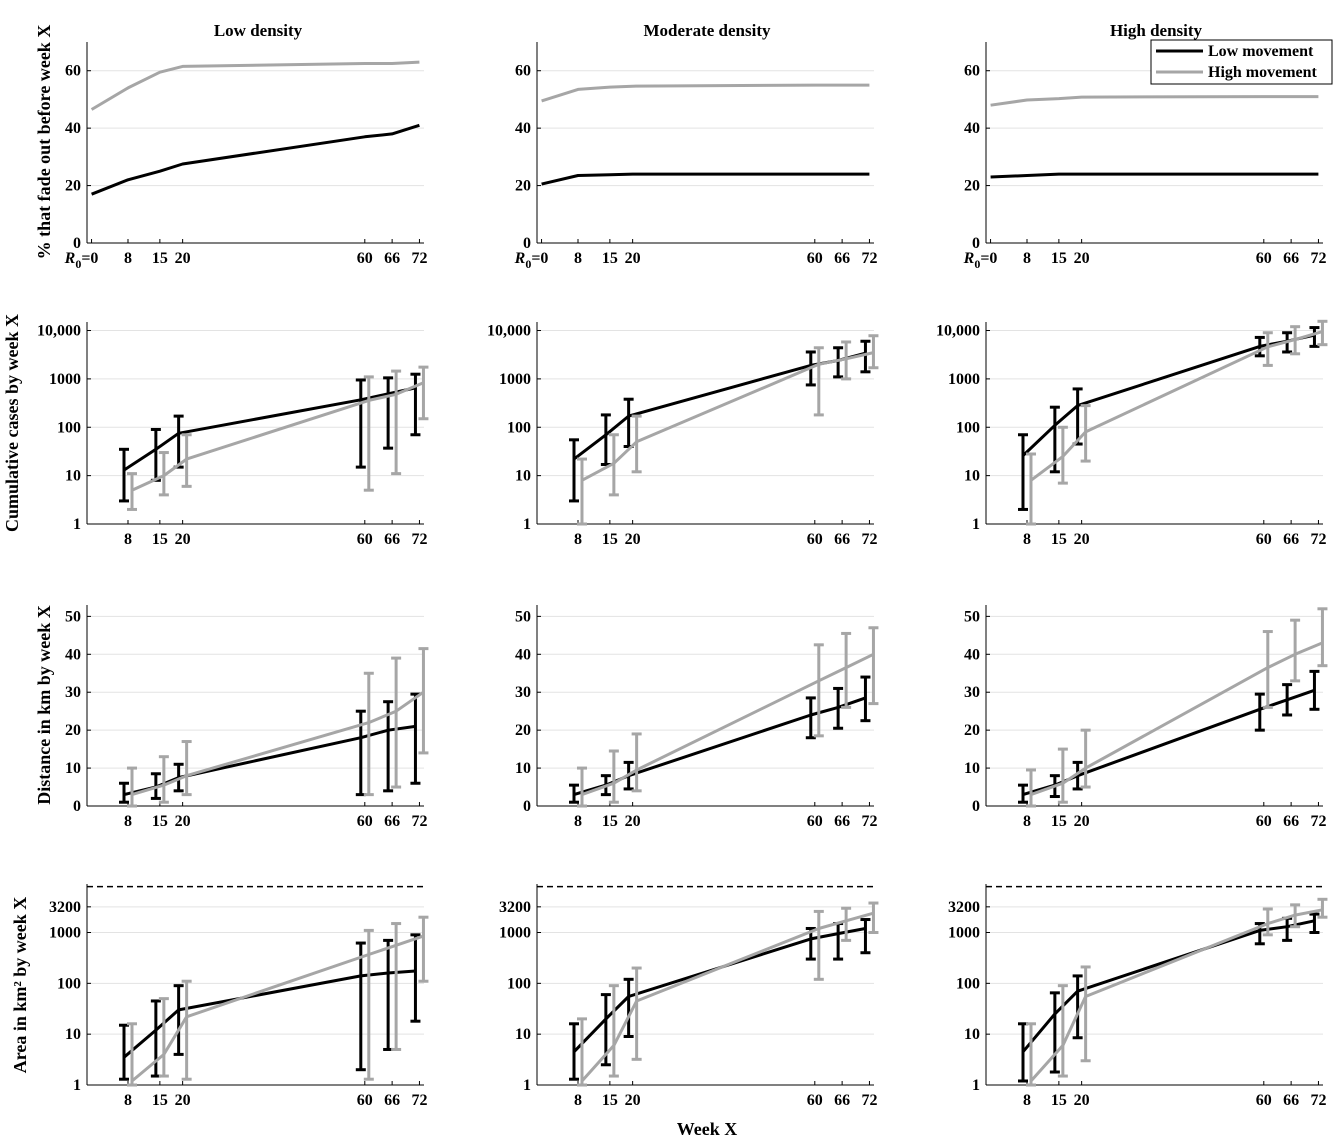 Image resolution: width=1339 pixels, height=1141 pixels. What do you see at coordinates (1261, 51) in the screenshot?
I see `legend-label-low-movement: Low movement` at bounding box center [1261, 51].